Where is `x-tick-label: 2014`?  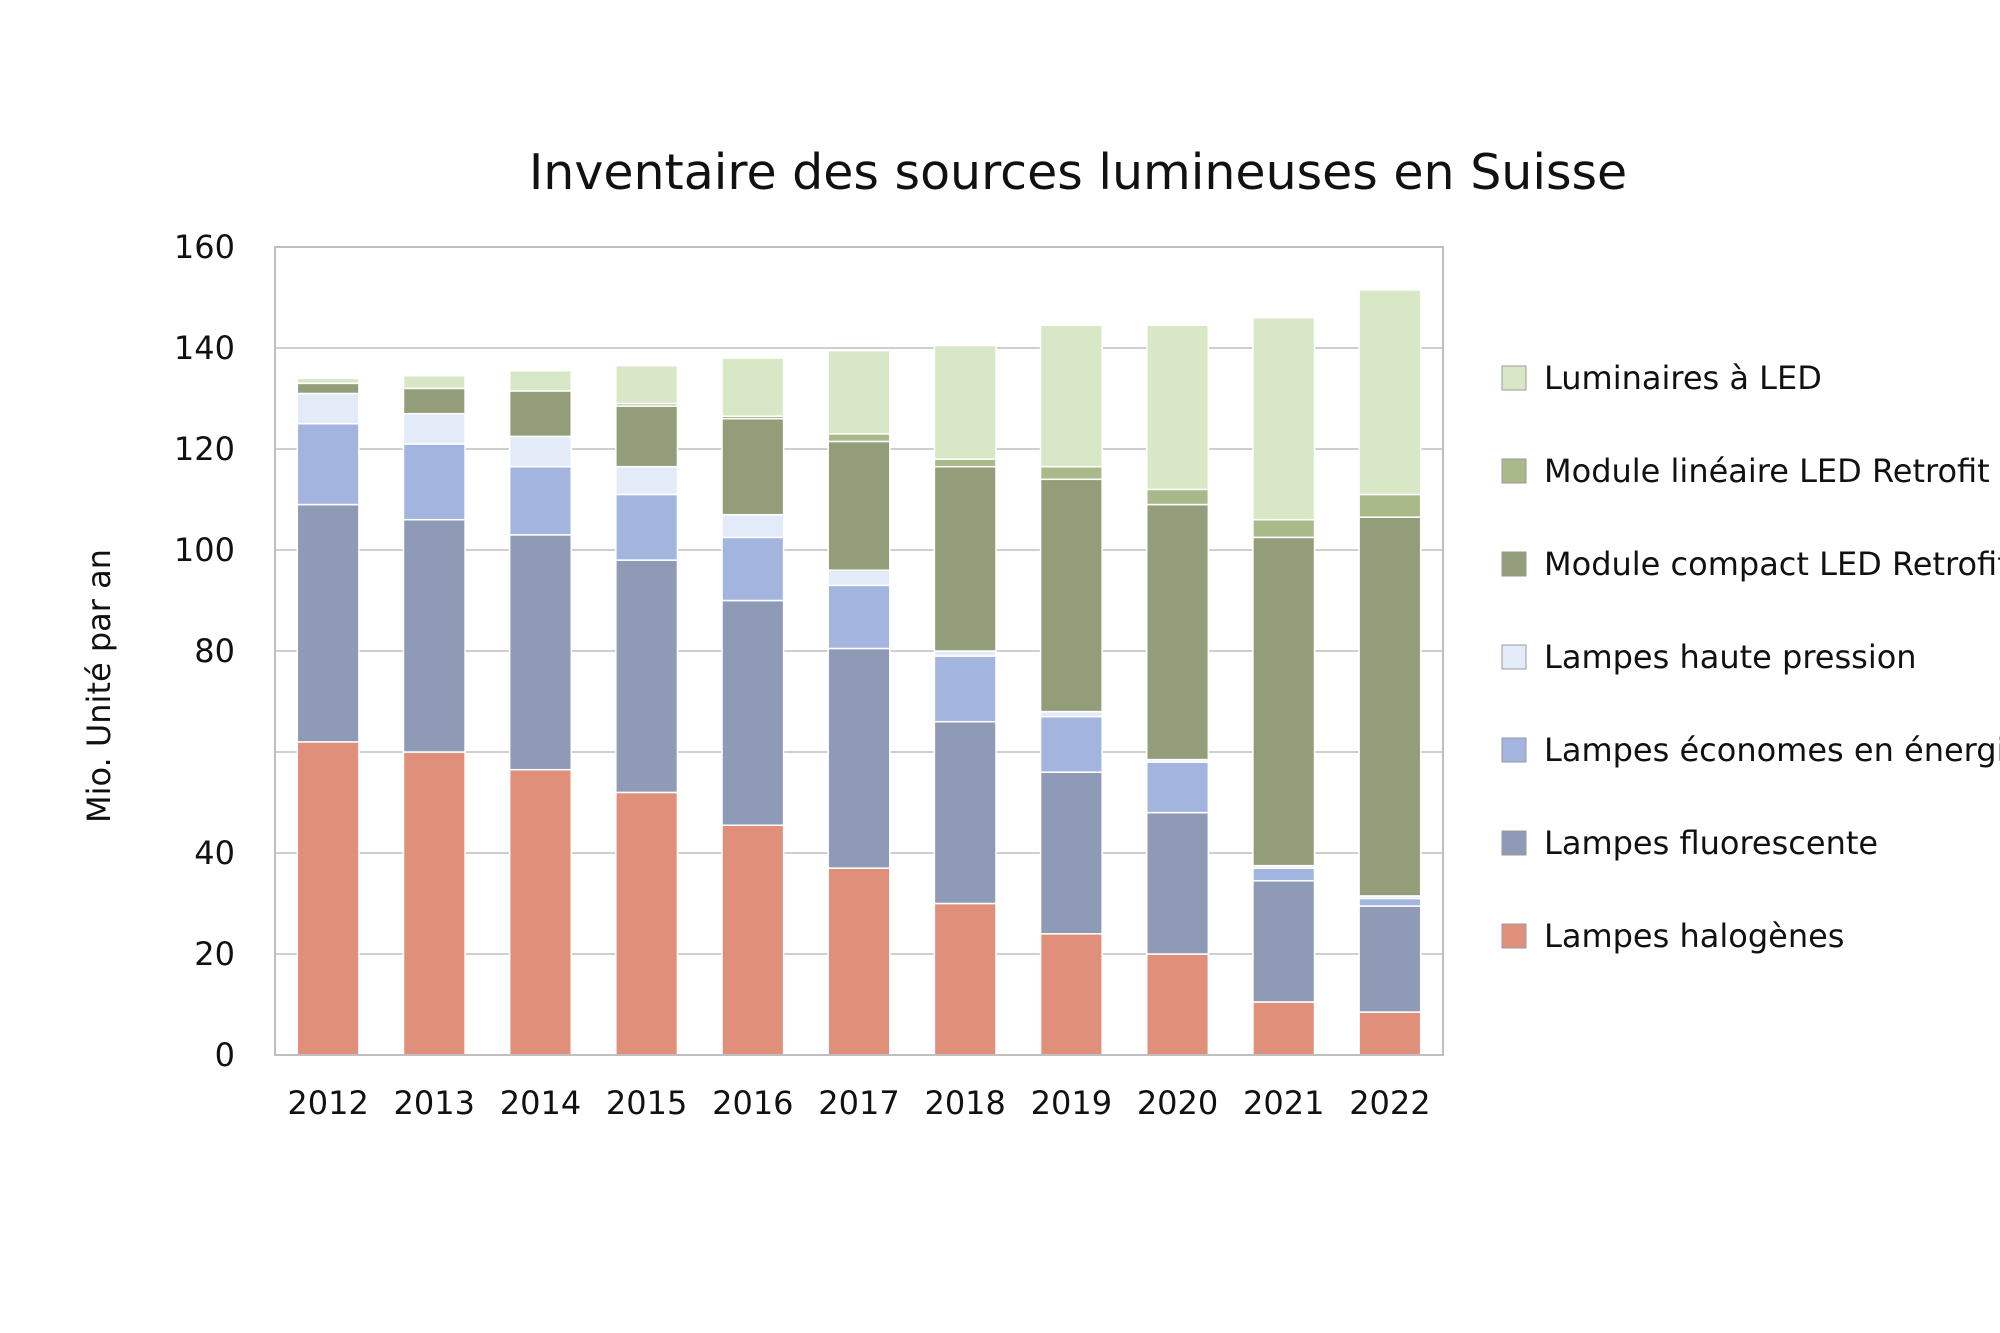 x-tick-label: 2014 is located at coordinates (540, 1103).